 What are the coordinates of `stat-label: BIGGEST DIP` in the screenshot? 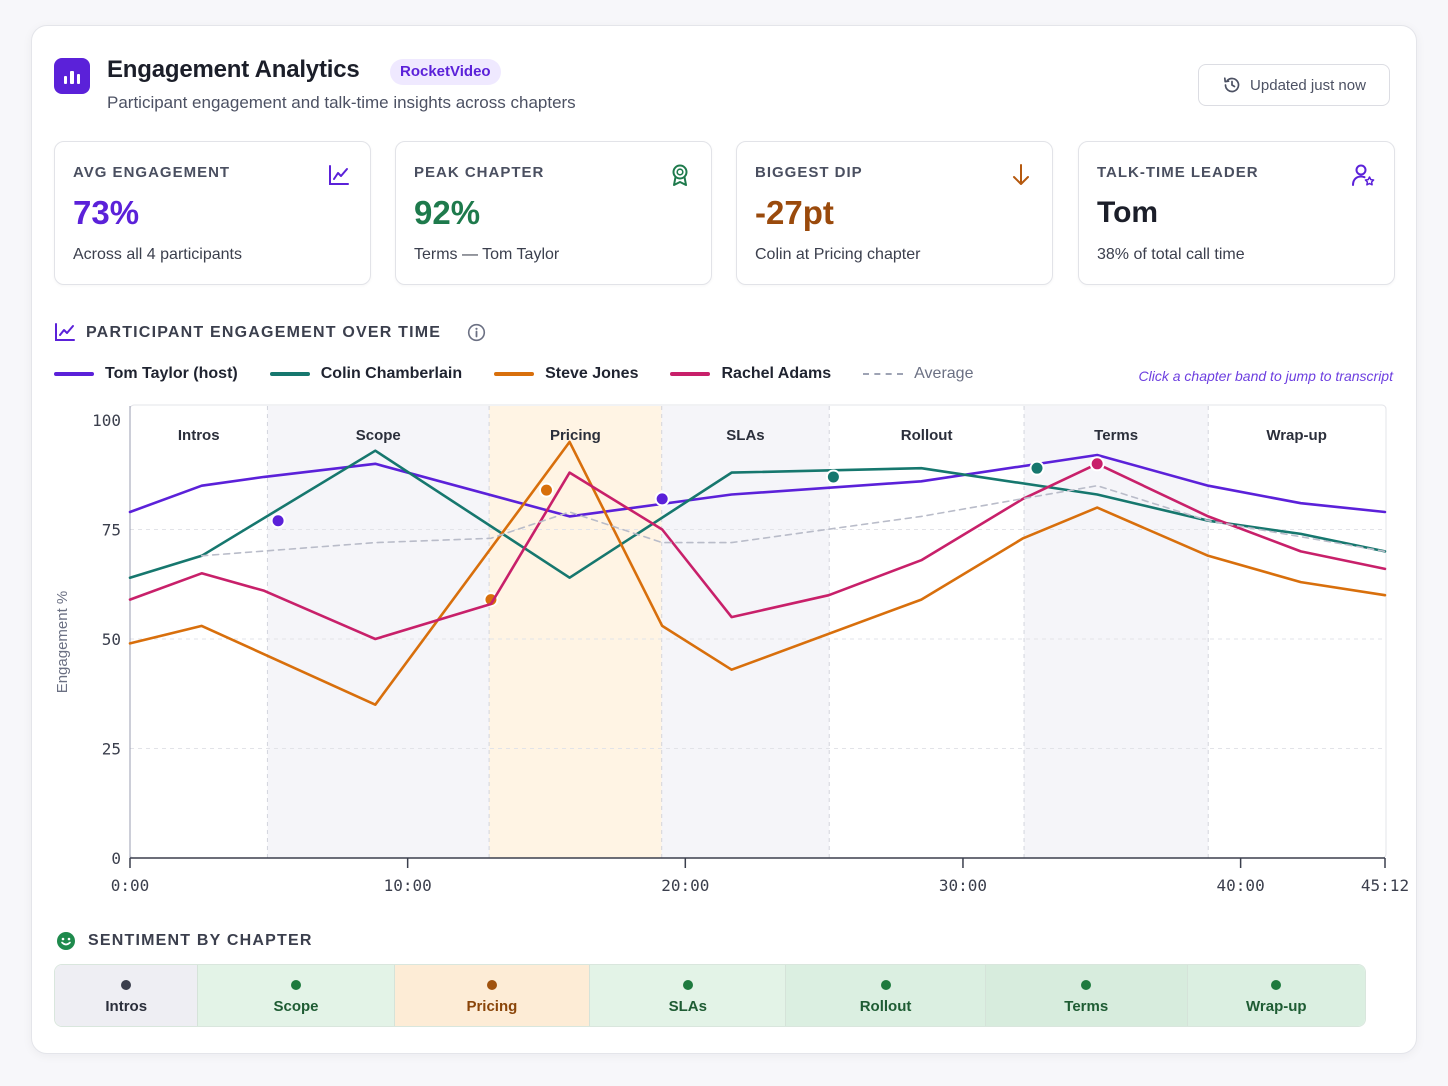 It's located at (809, 172).